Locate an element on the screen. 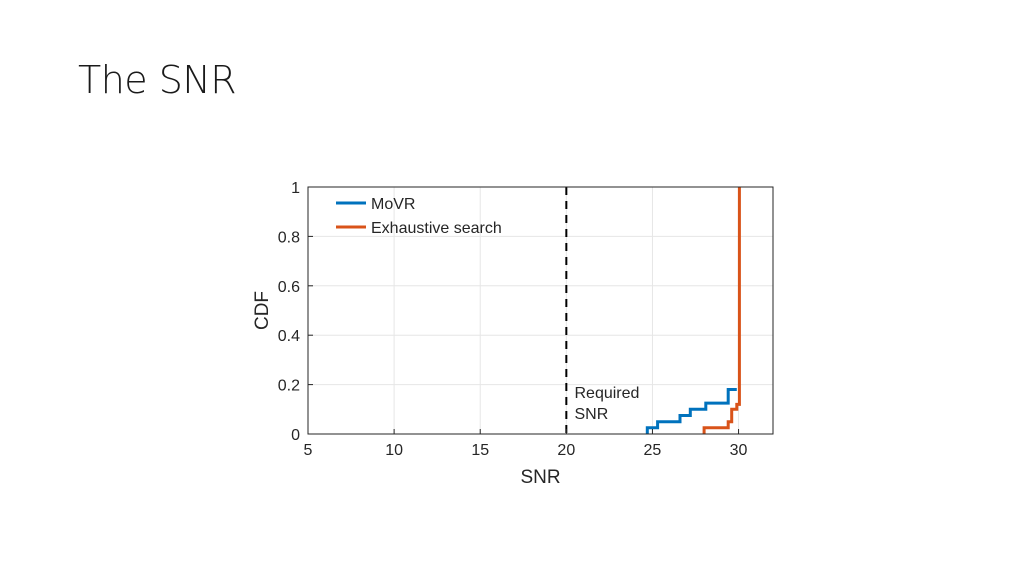 The height and width of the screenshot is (576, 1024). legend: MoVR Exhaustive search is located at coordinates (419, 216).